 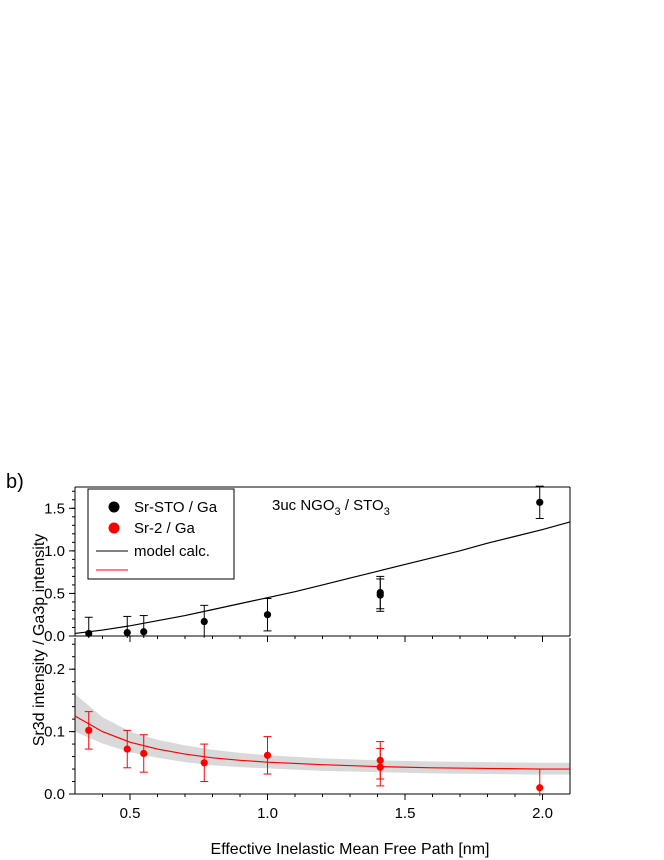 I want to click on panel-label: b), so click(x=15, y=482).